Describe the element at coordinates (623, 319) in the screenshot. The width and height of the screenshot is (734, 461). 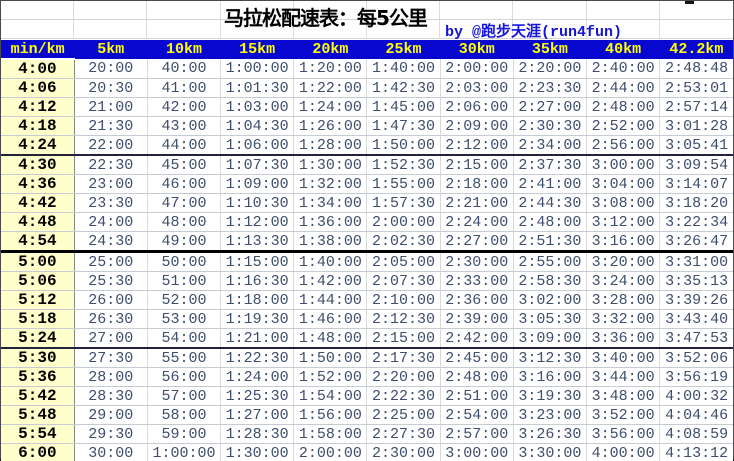
I see `split-time-cell: 3:32:00` at that location.